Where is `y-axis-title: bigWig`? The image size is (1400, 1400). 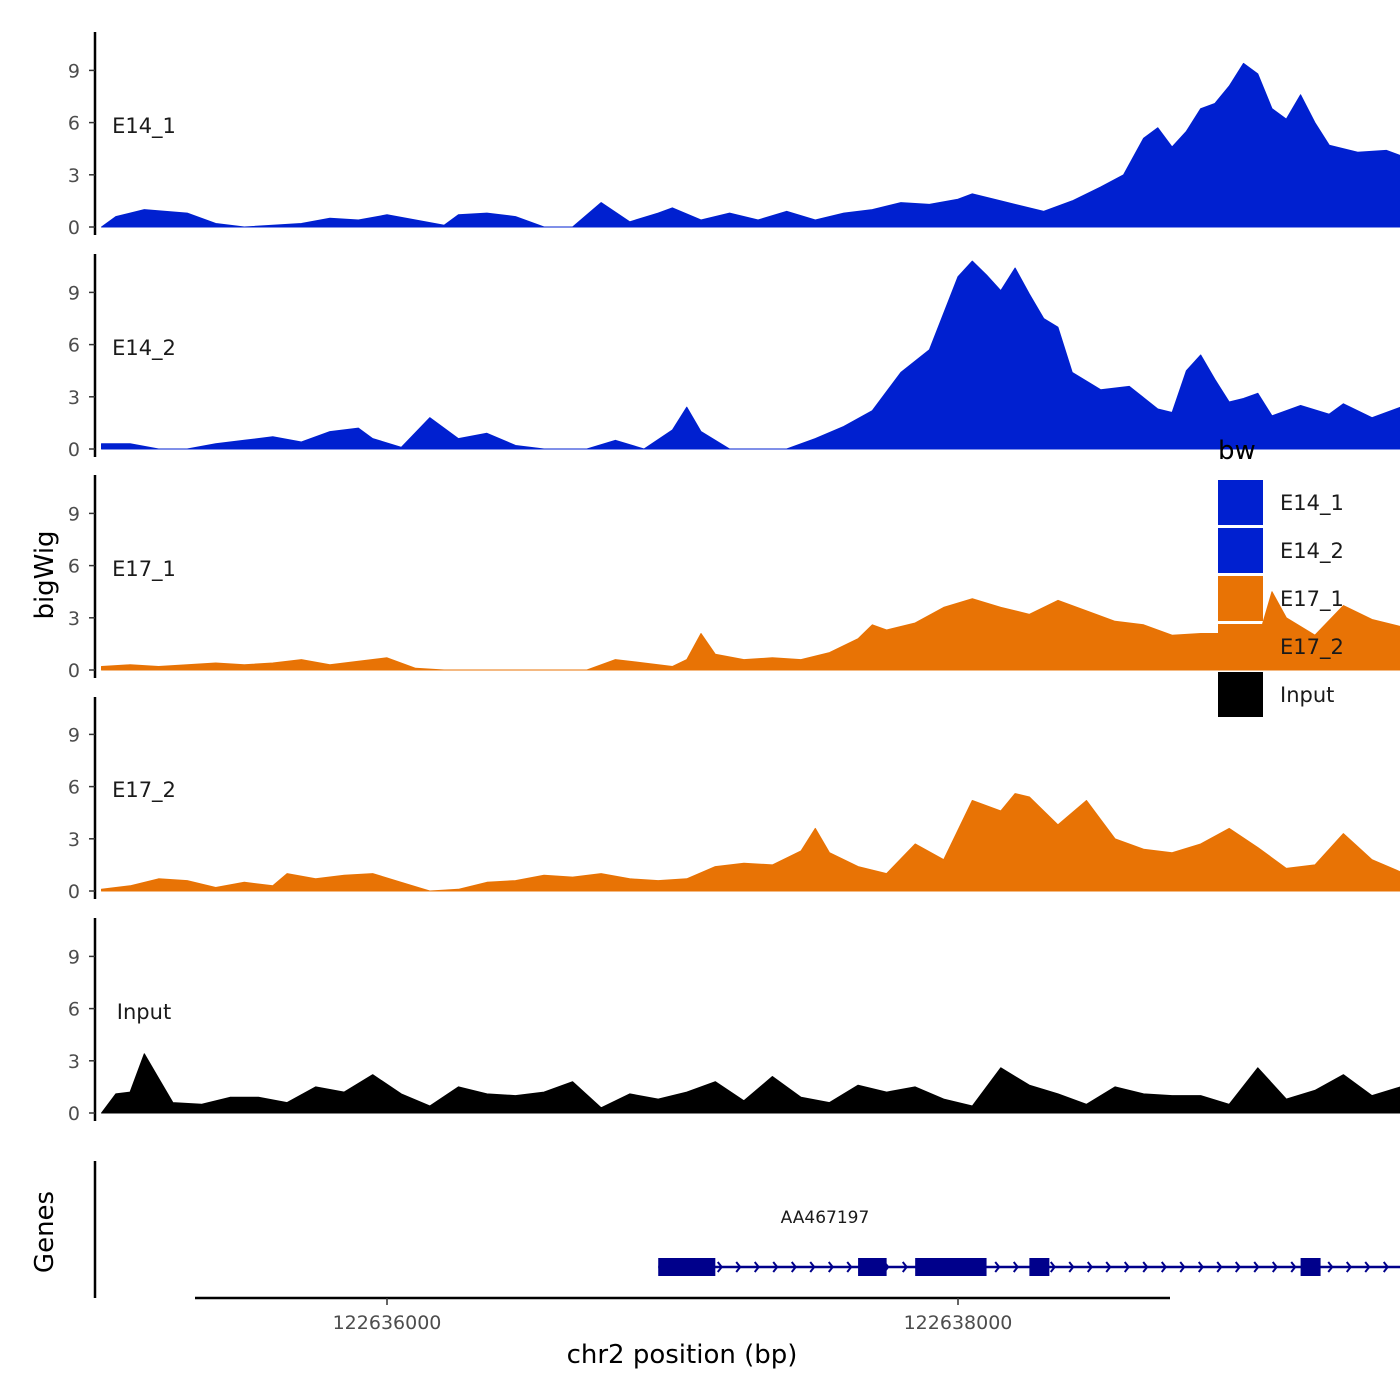 y-axis-title: bigWig is located at coordinates (45, 574).